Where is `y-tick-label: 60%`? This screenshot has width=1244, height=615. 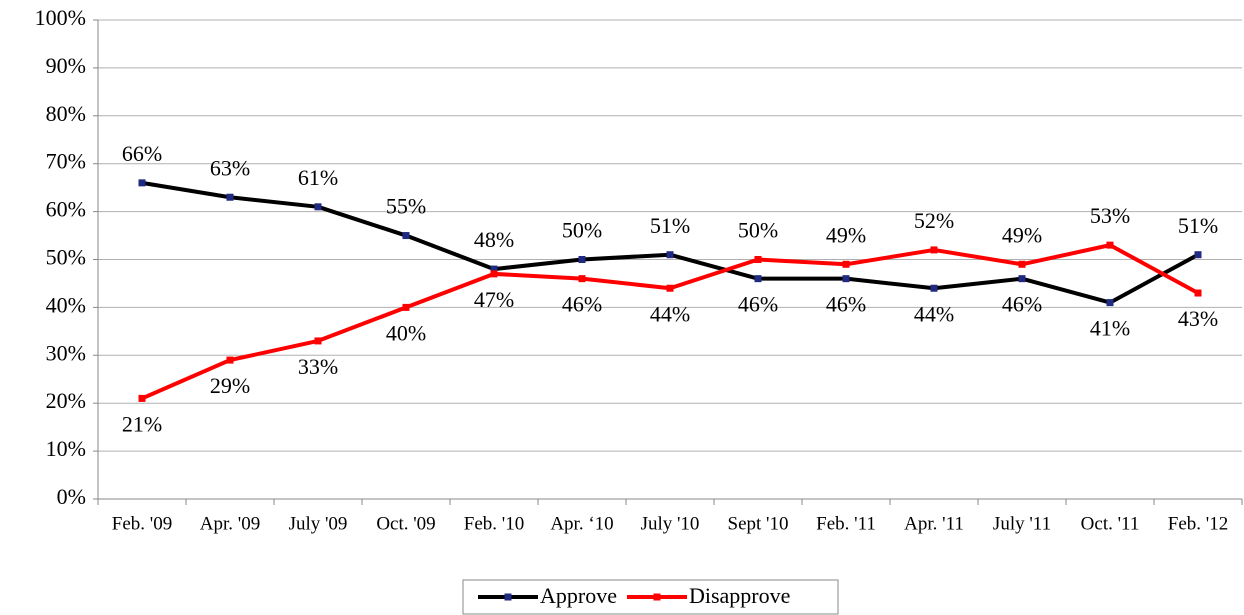 y-tick-label: 60% is located at coordinates (66, 209).